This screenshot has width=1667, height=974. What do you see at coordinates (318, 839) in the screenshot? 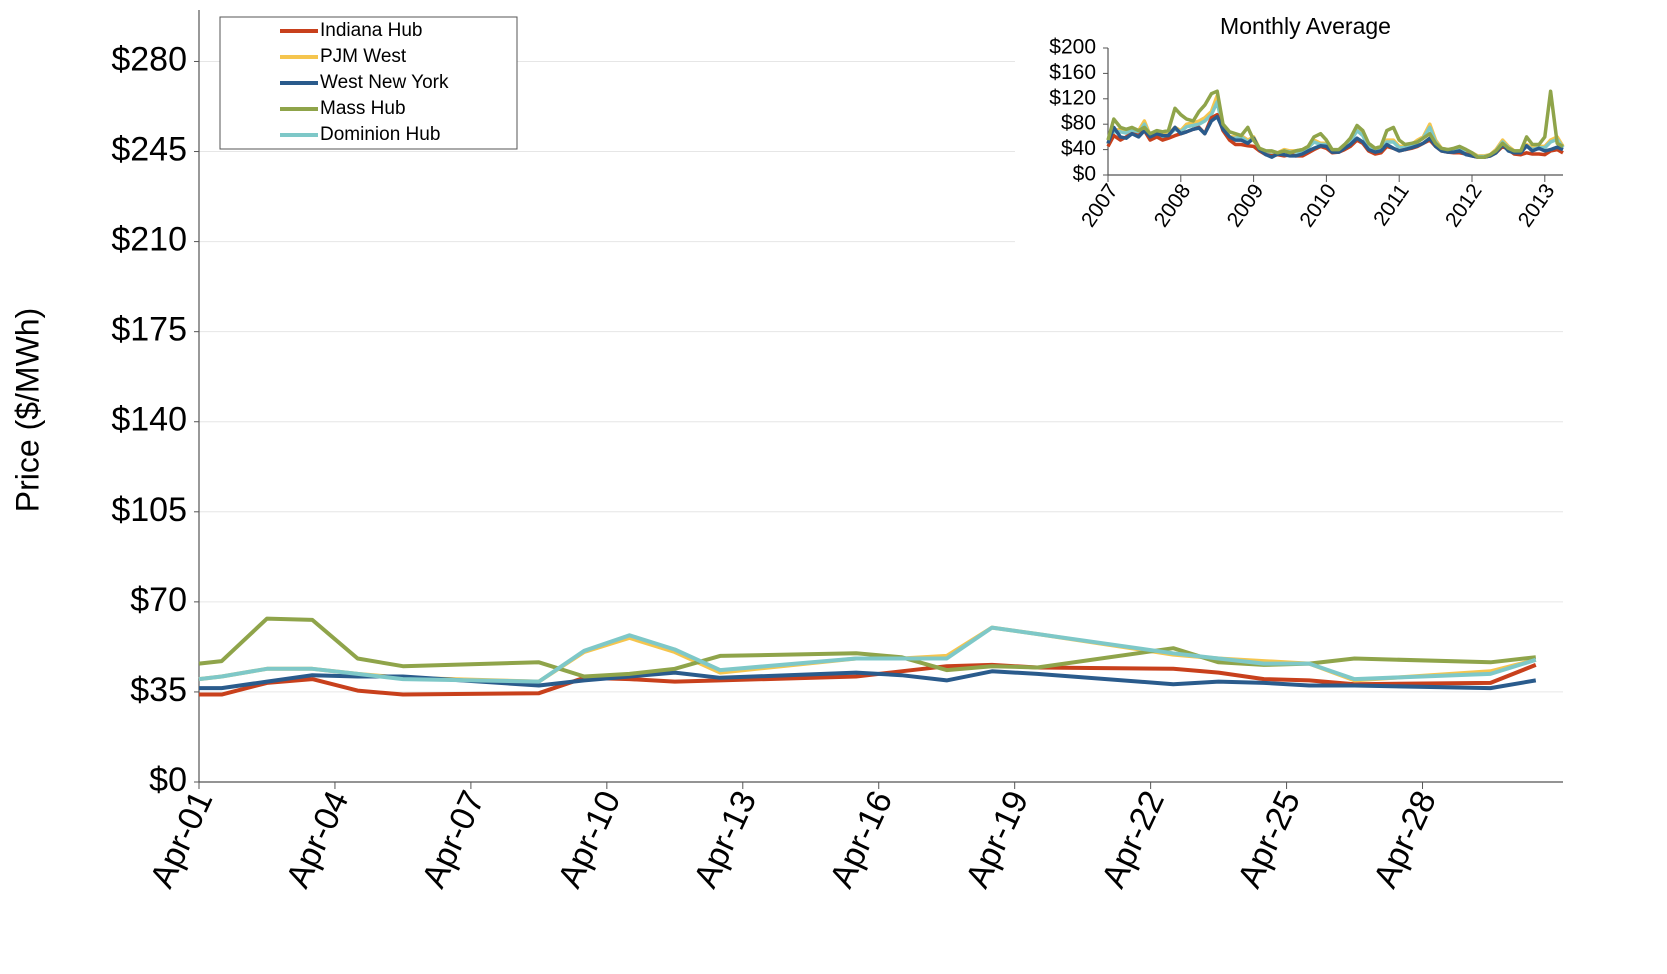
I see `x-tick-label: Apr-04` at bounding box center [318, 839].